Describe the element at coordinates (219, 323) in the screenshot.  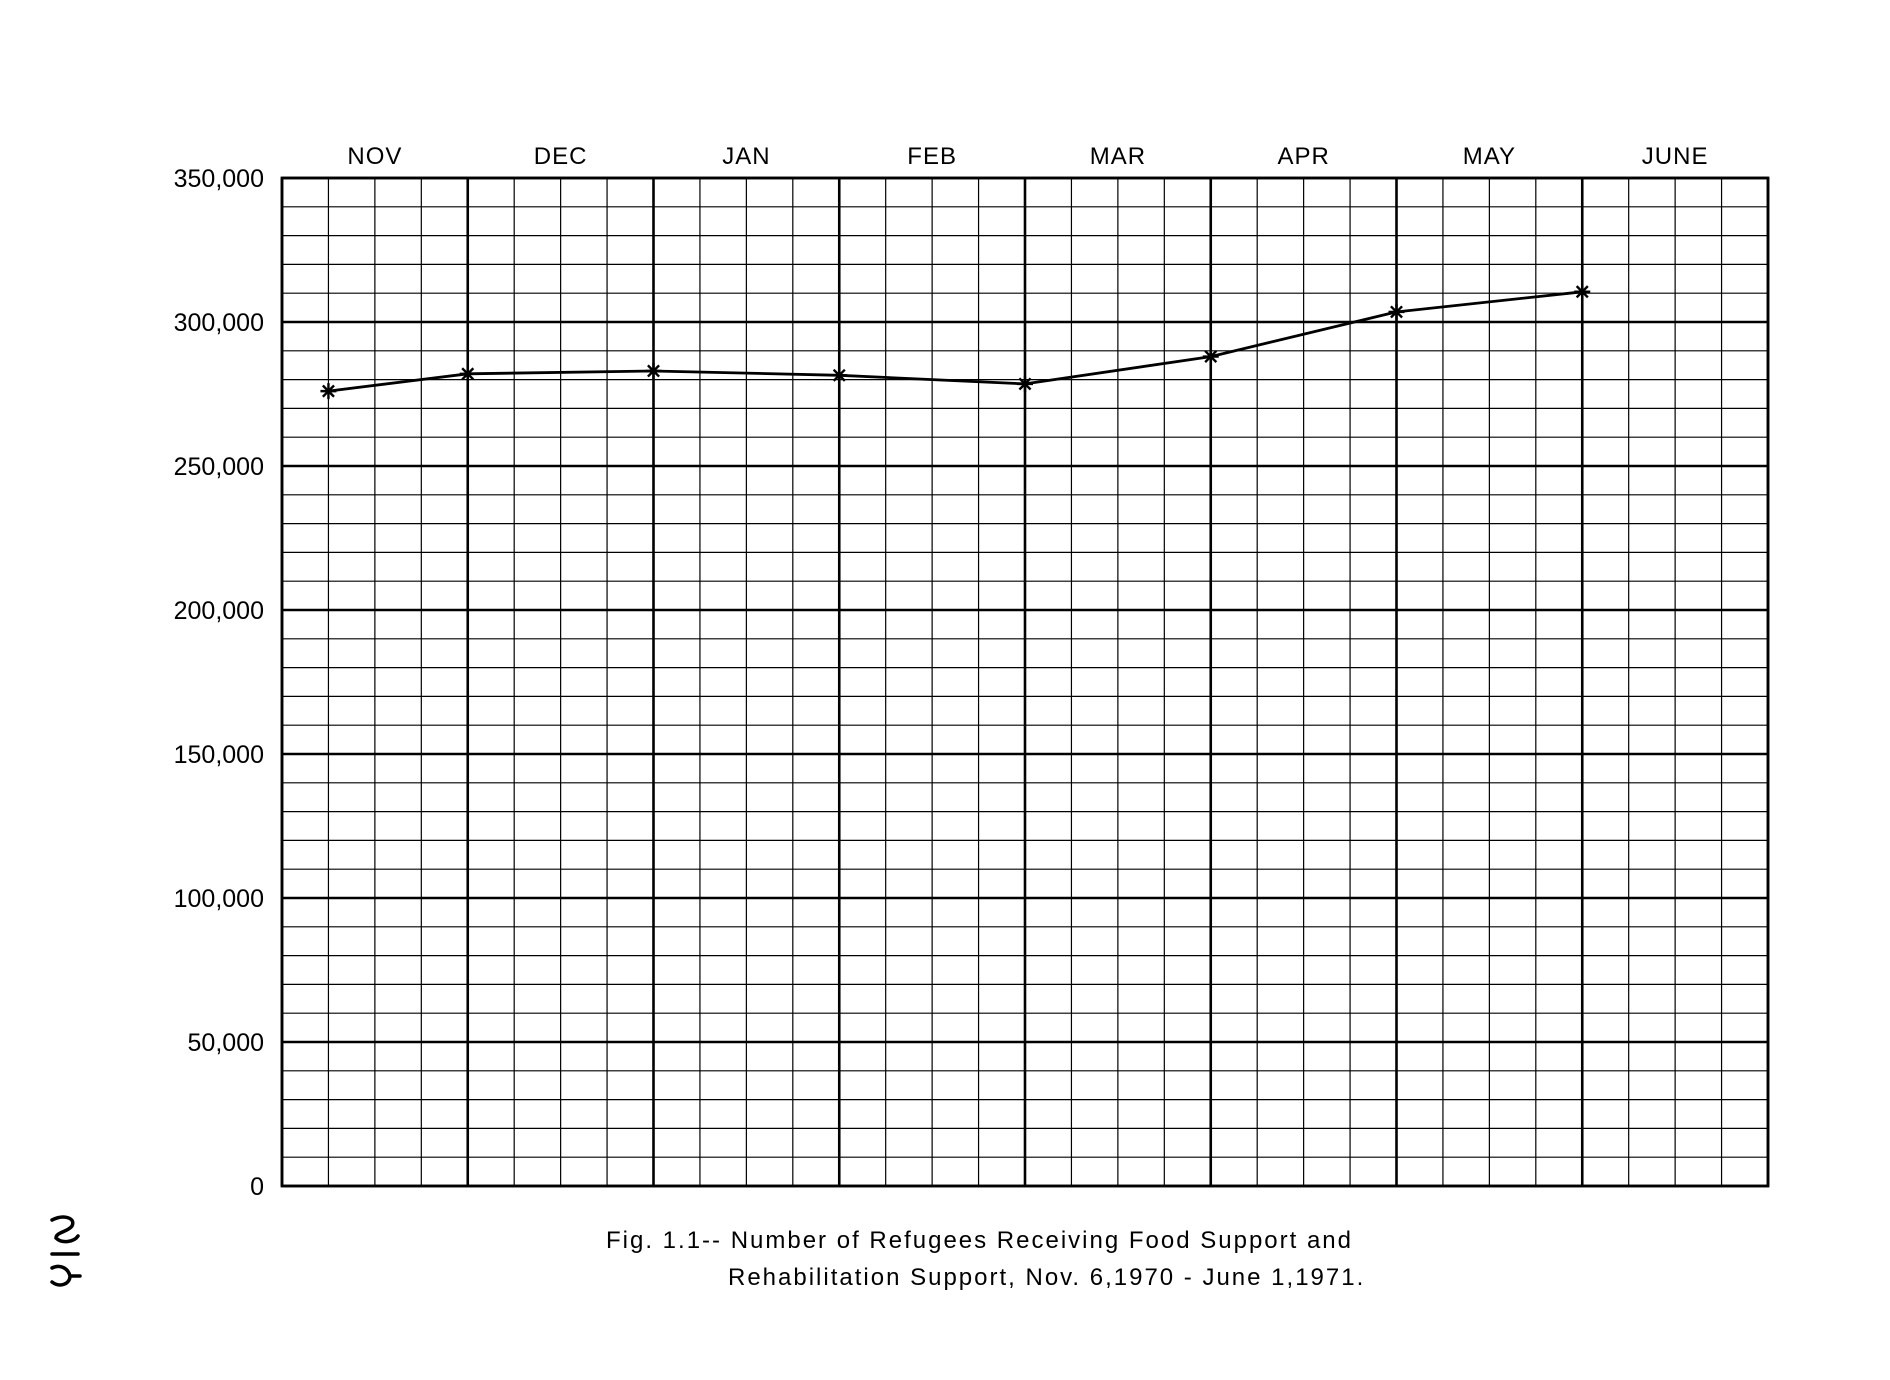
I see `y-tick-label: 300,000` at that location.